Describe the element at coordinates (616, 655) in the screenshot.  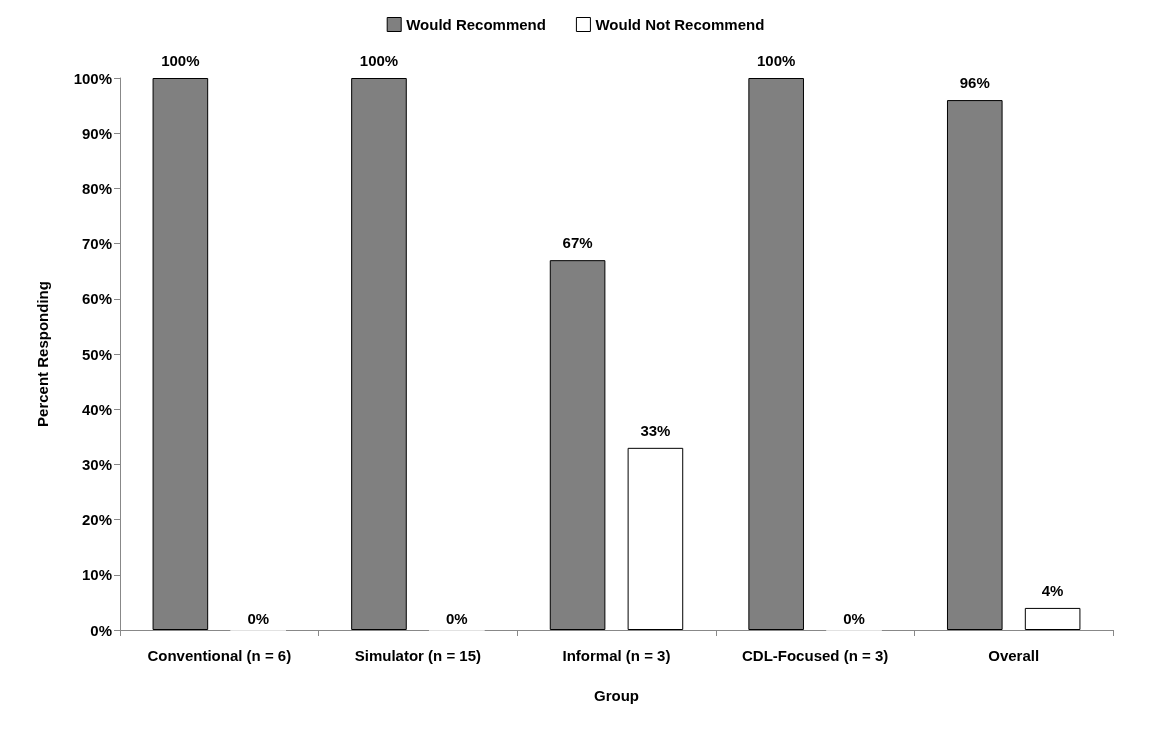
I see `x-tick-label: Informal (n = 3)` at that location.